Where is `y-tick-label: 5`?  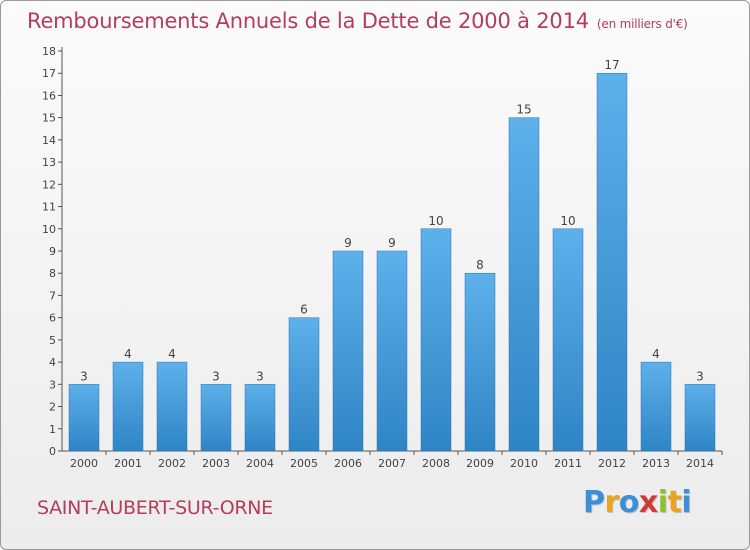 y-tick-label: 5 is located at coordinates (52, 340).